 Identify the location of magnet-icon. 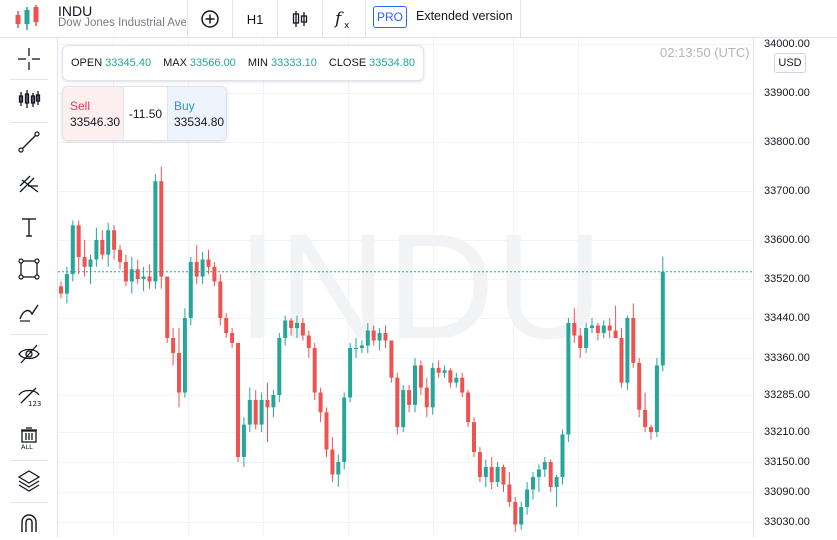
(29, 523).